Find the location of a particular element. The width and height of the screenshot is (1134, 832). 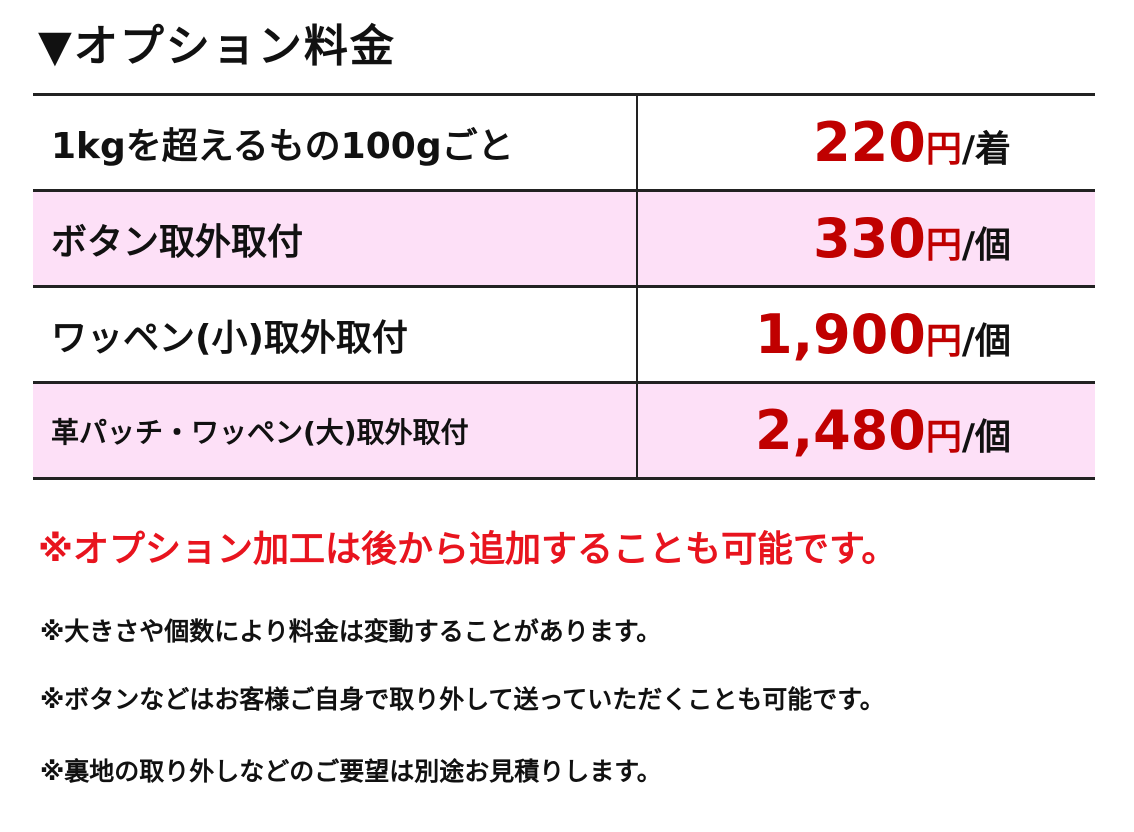

option-name: 1kgを超えるもの100gごと is located at coordinates (335, 142).